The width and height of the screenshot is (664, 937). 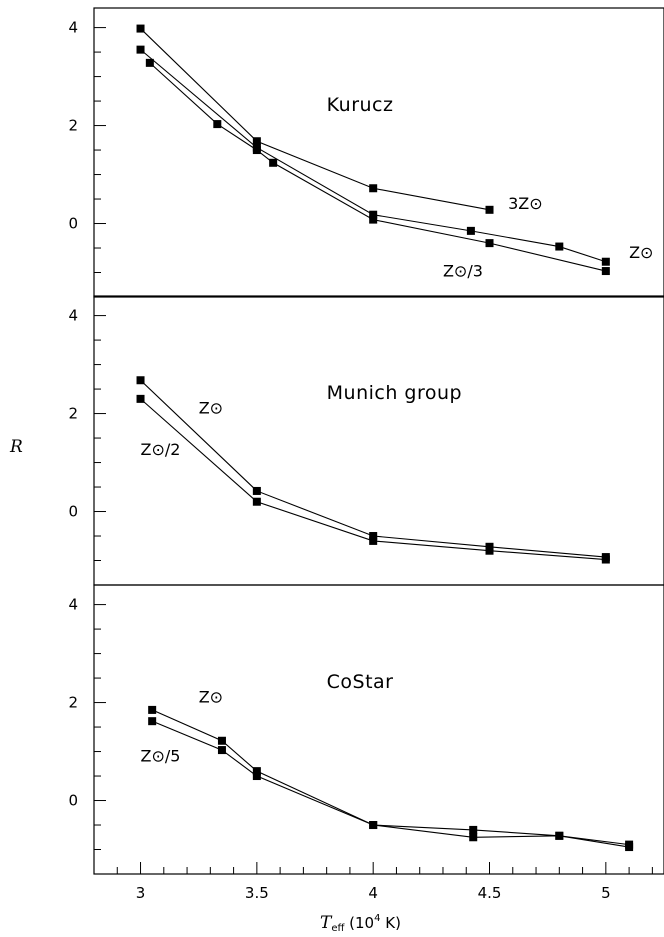 I want to click on series-annotation: Z⊙/3, so click(x=463, y=270).